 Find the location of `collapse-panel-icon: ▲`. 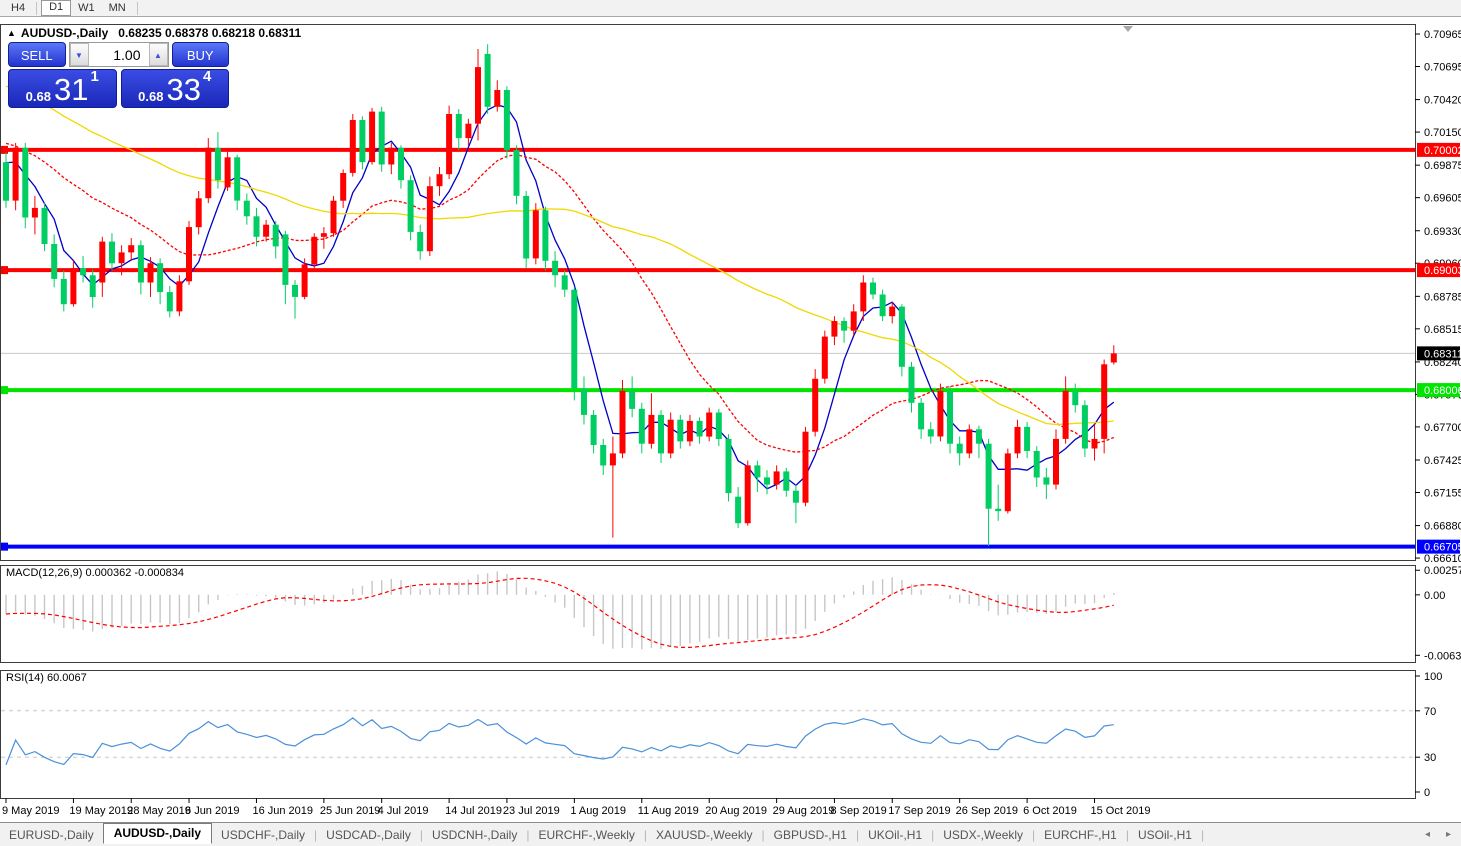

collapse-panel-icon: ▲ is located at coordinates (11, 33).